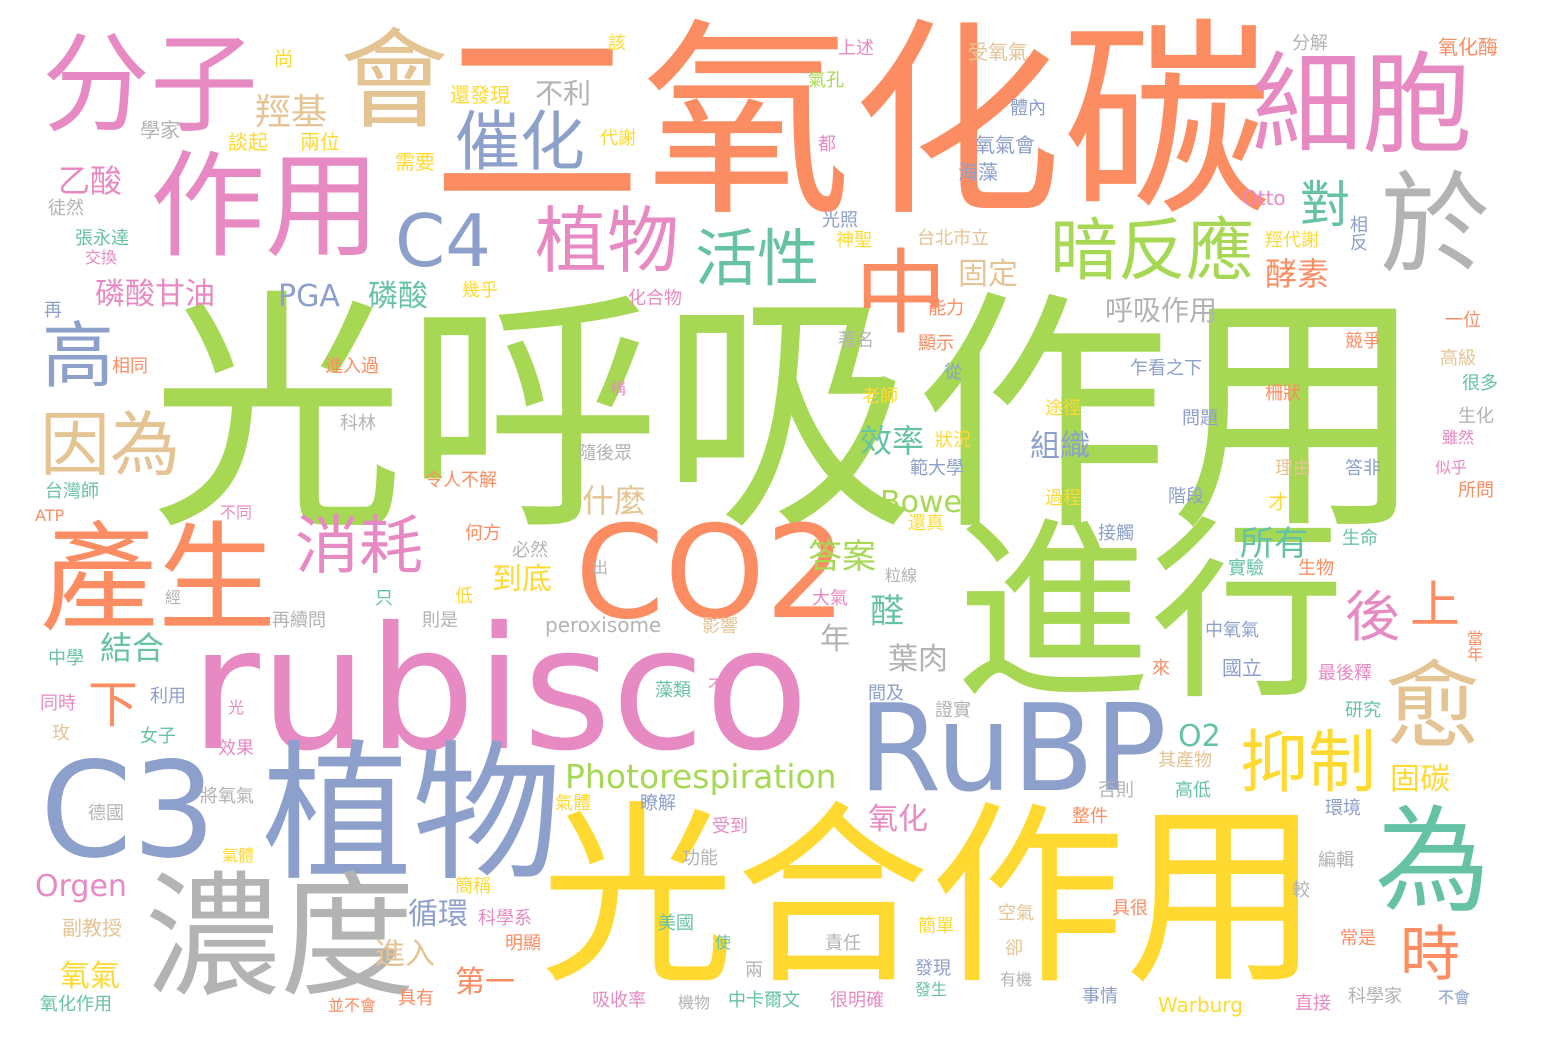  What do you see at coordinates (248, 142) in the screenshot?
I see `word: 談起` at bounding box center [248, 142].